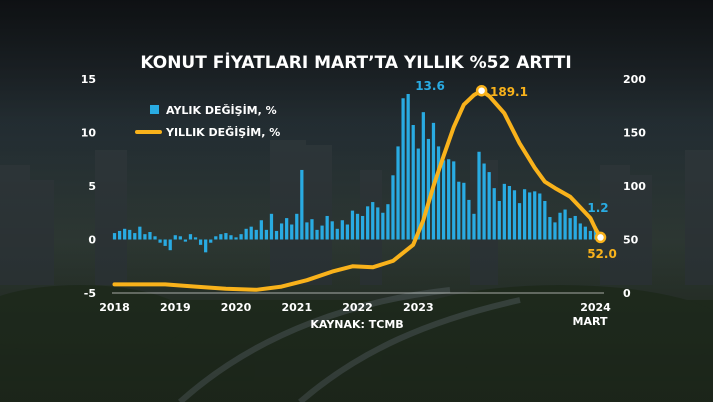 This screenshot has height=402, width=713. What do you see at coordinates (595, 307) in the screenshot?
I see `x-axis-tick-label: 2024` at bounding box center [595, 307].